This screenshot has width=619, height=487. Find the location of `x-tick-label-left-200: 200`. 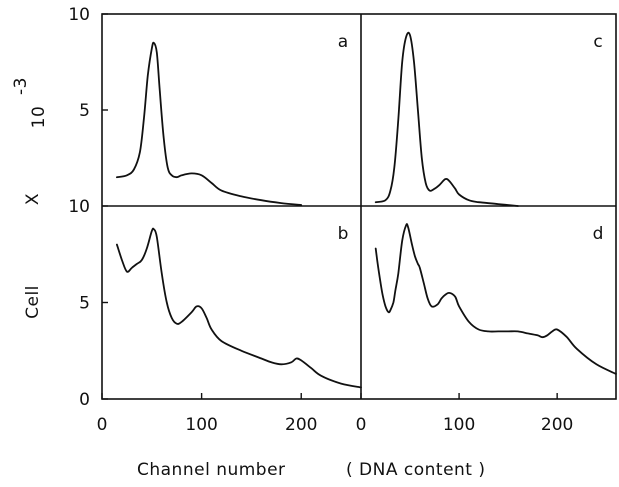

x-tick-label-left-200: 200 is located at coordinates (301, 425).